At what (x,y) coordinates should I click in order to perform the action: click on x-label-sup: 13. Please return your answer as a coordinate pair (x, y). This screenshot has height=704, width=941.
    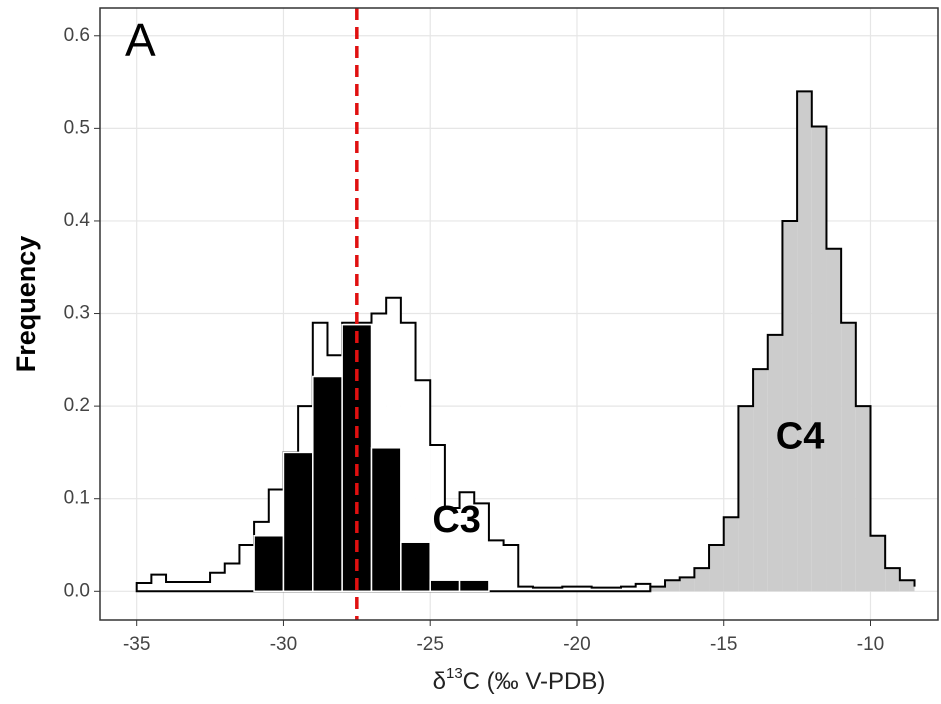
    Looking at the image, I should click on (454, 673).